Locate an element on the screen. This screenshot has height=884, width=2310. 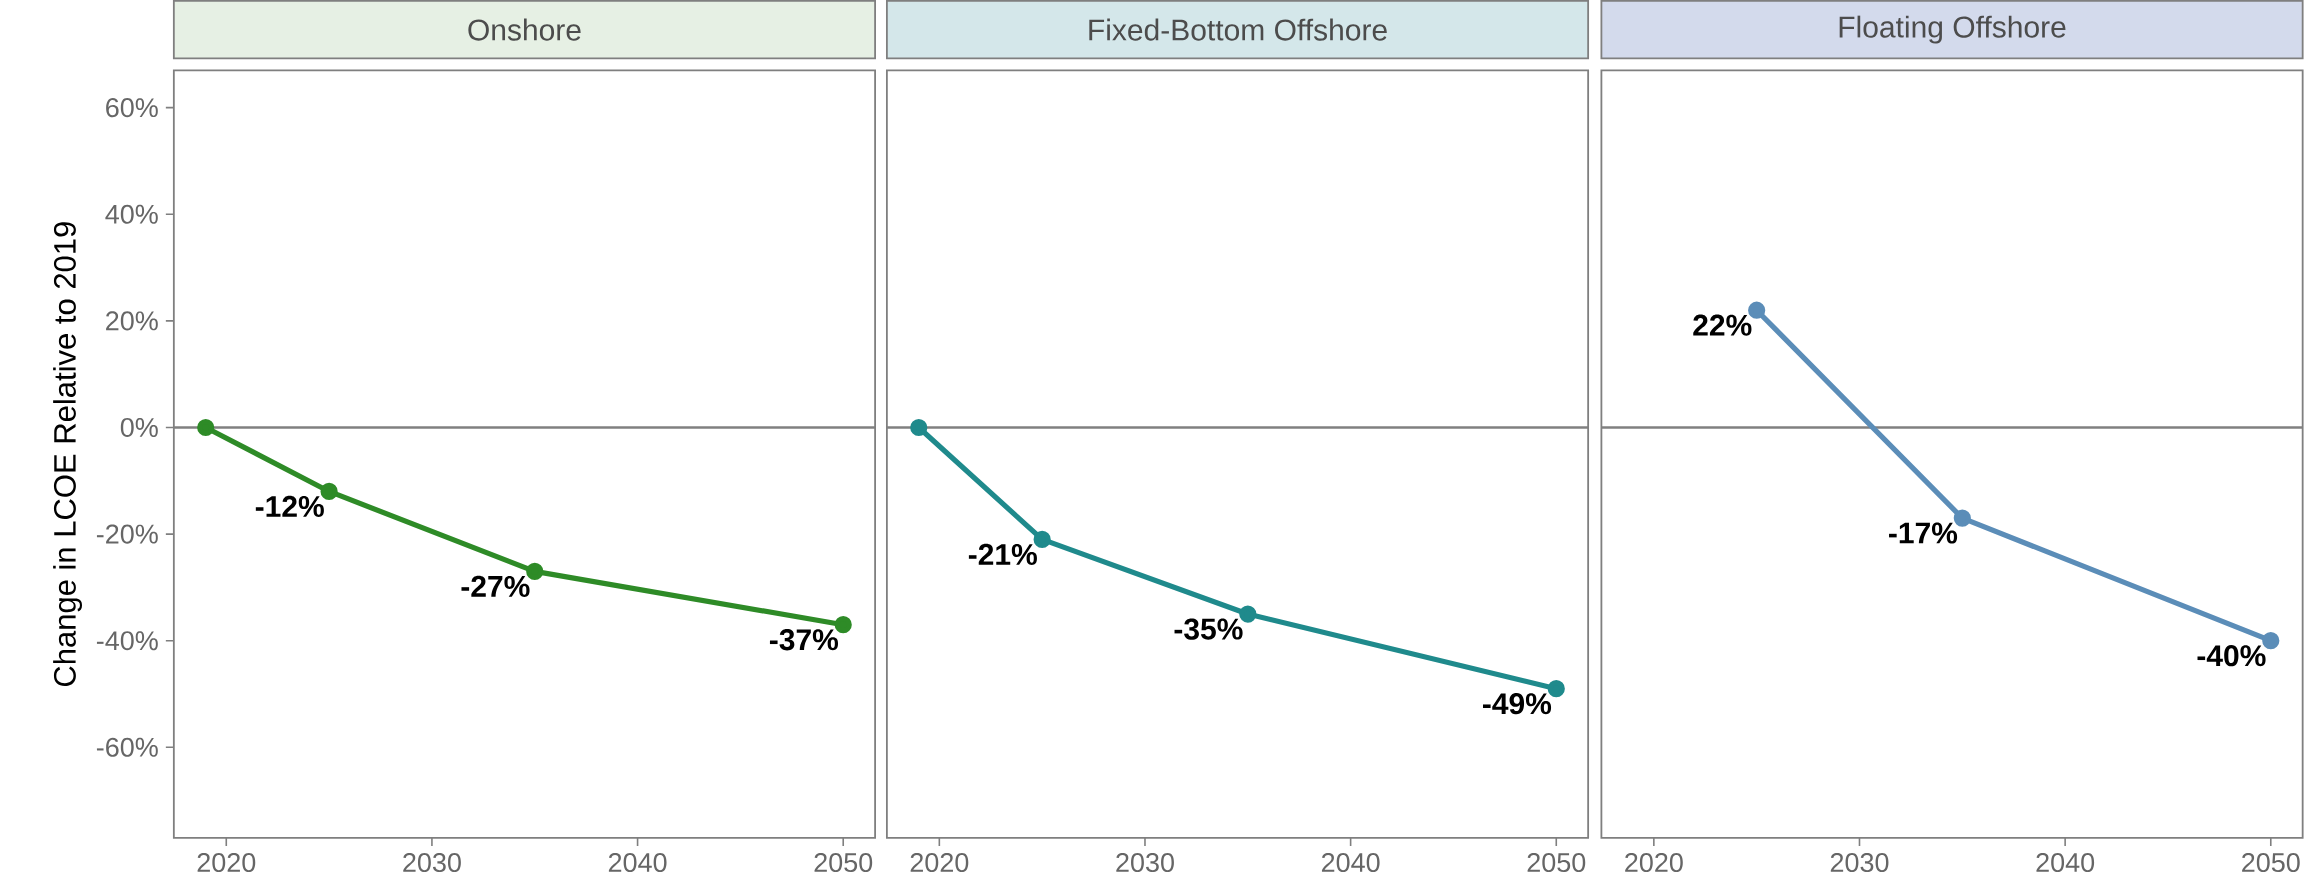
y-tick-label: -60% is located at coordinates (127, 747).